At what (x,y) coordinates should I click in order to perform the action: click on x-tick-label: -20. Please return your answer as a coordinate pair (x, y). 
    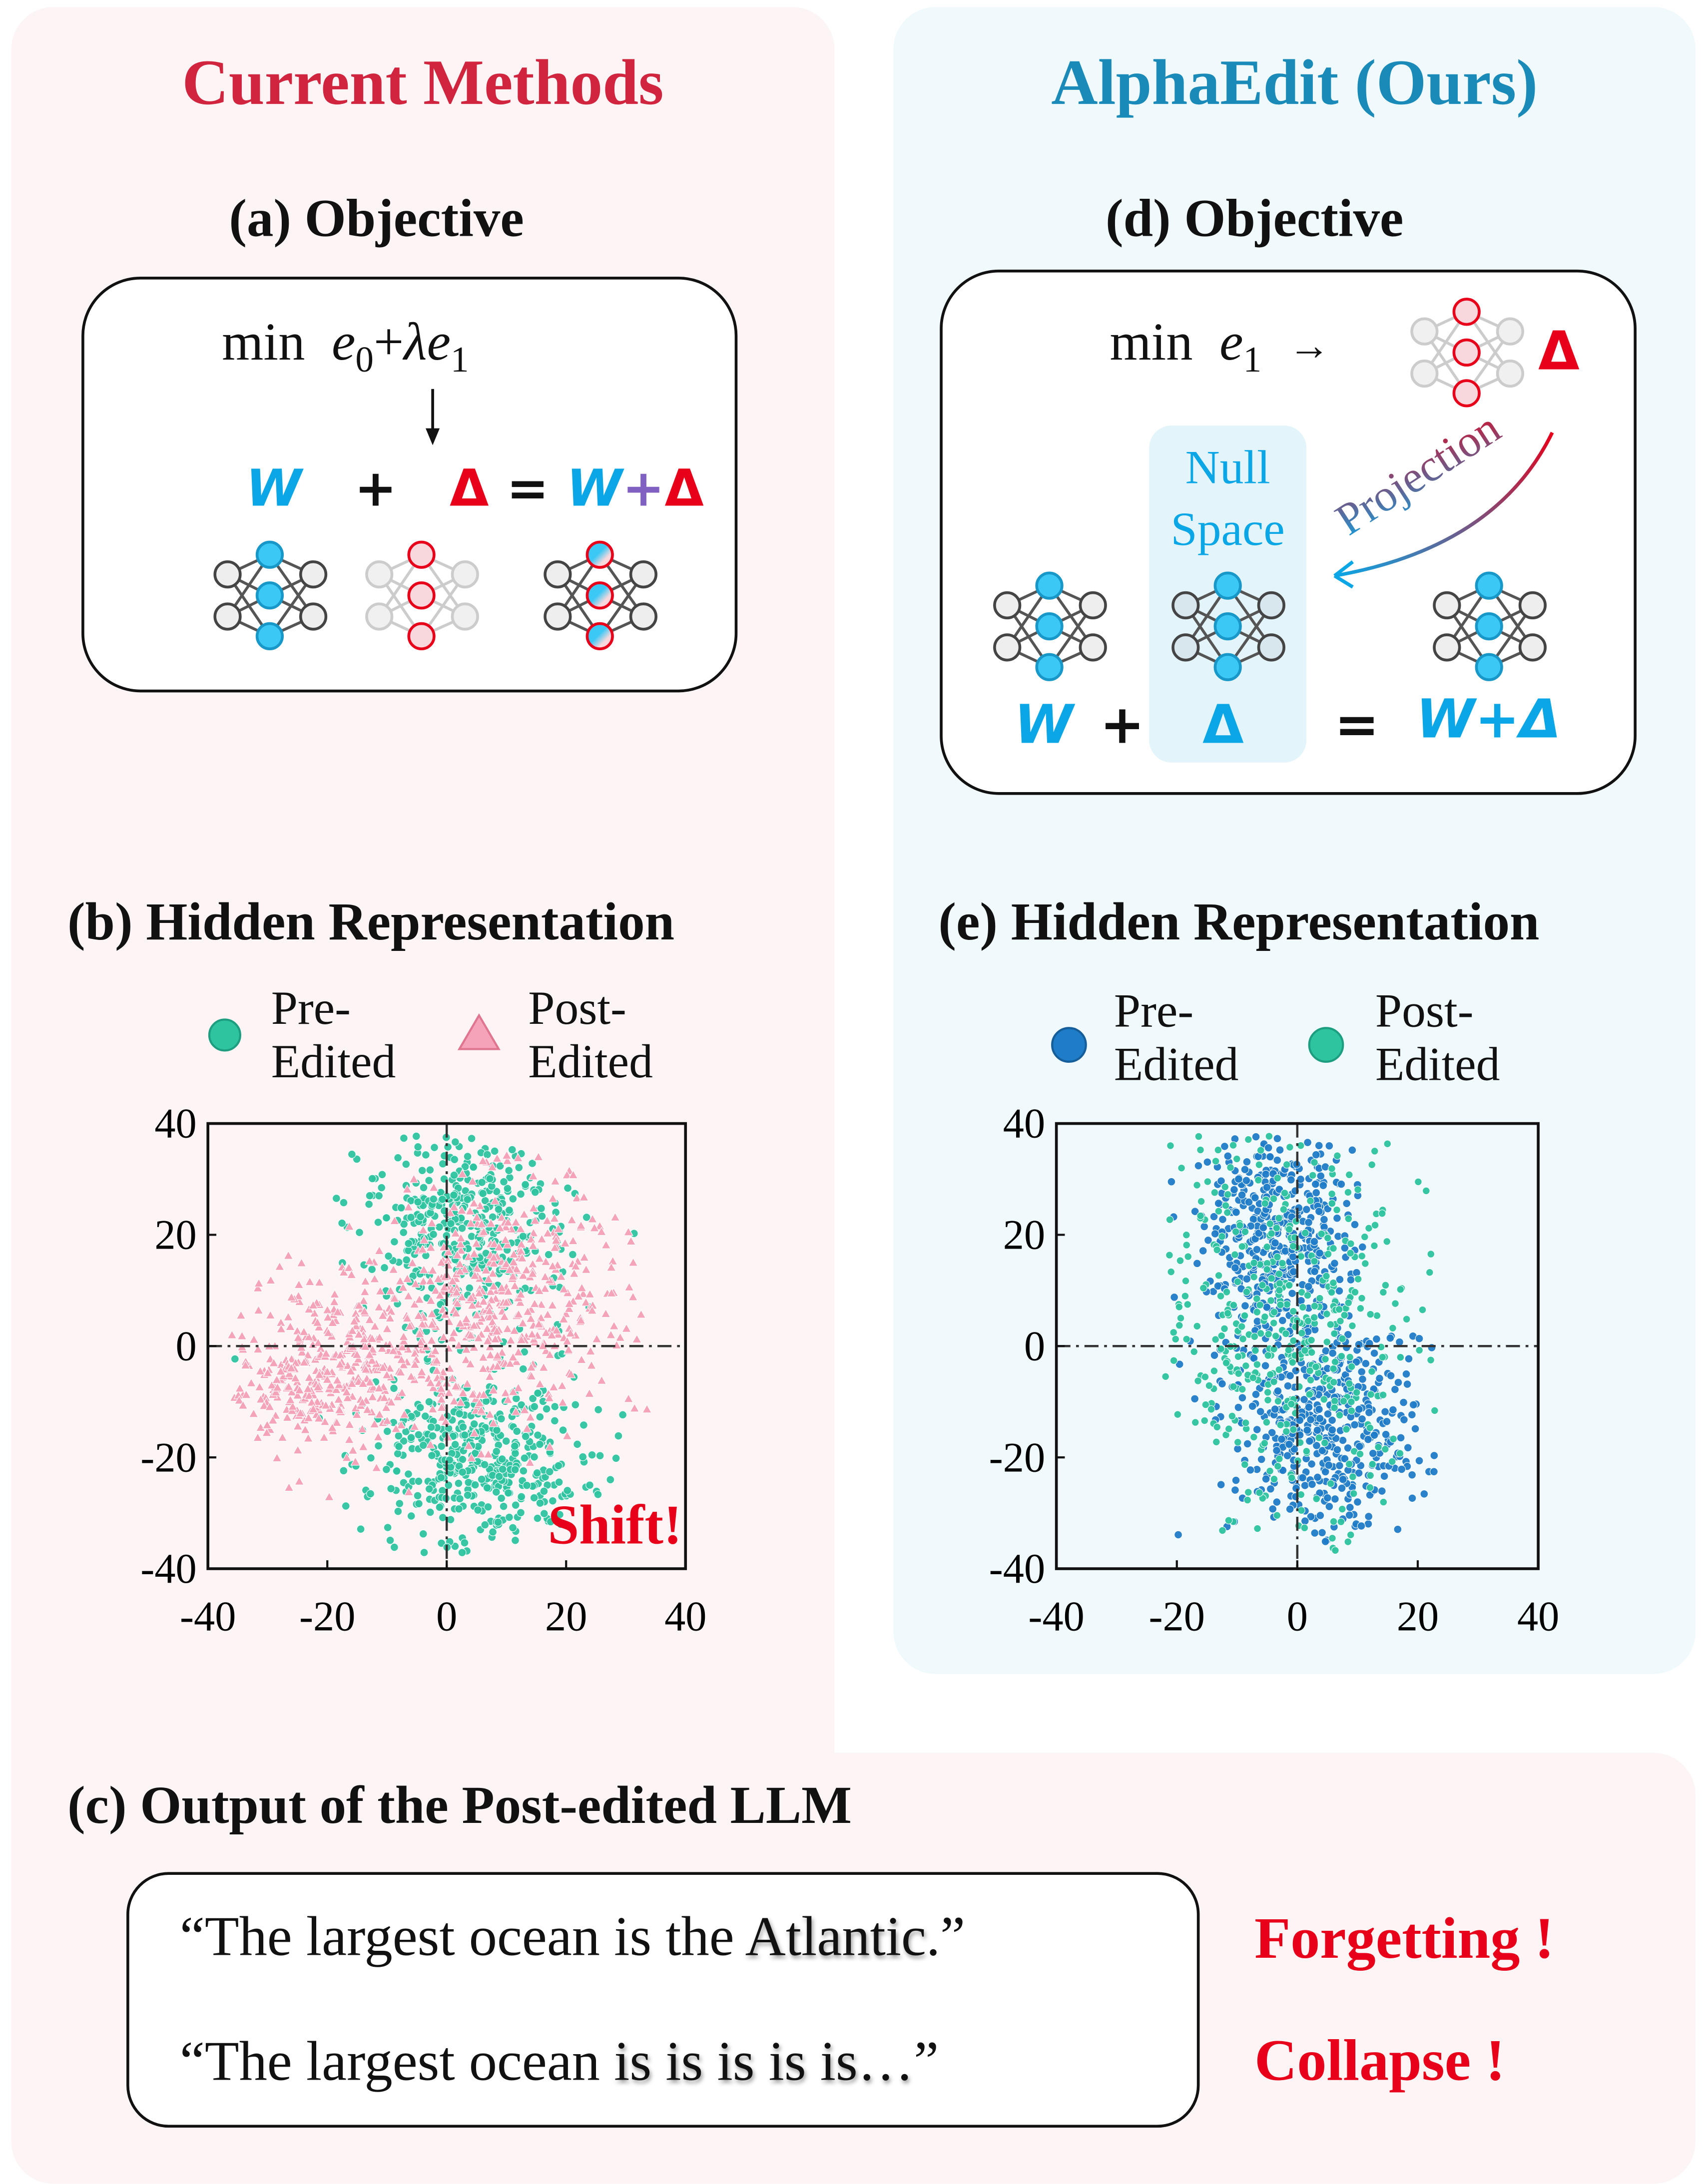
    Looking at the image, I should click on (327, 1617).